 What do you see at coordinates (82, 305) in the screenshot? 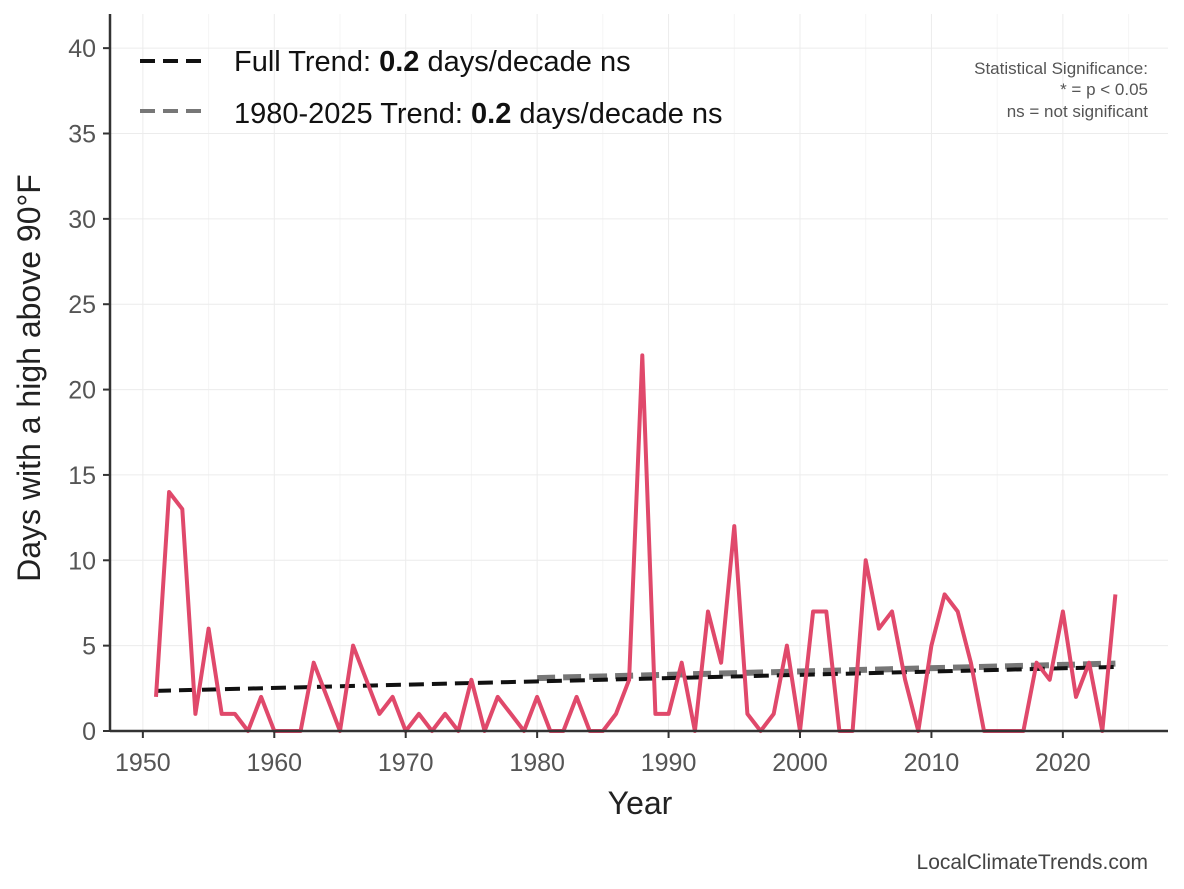
I see `y-tick-label-25: 25` at bounding box center [82, 305].